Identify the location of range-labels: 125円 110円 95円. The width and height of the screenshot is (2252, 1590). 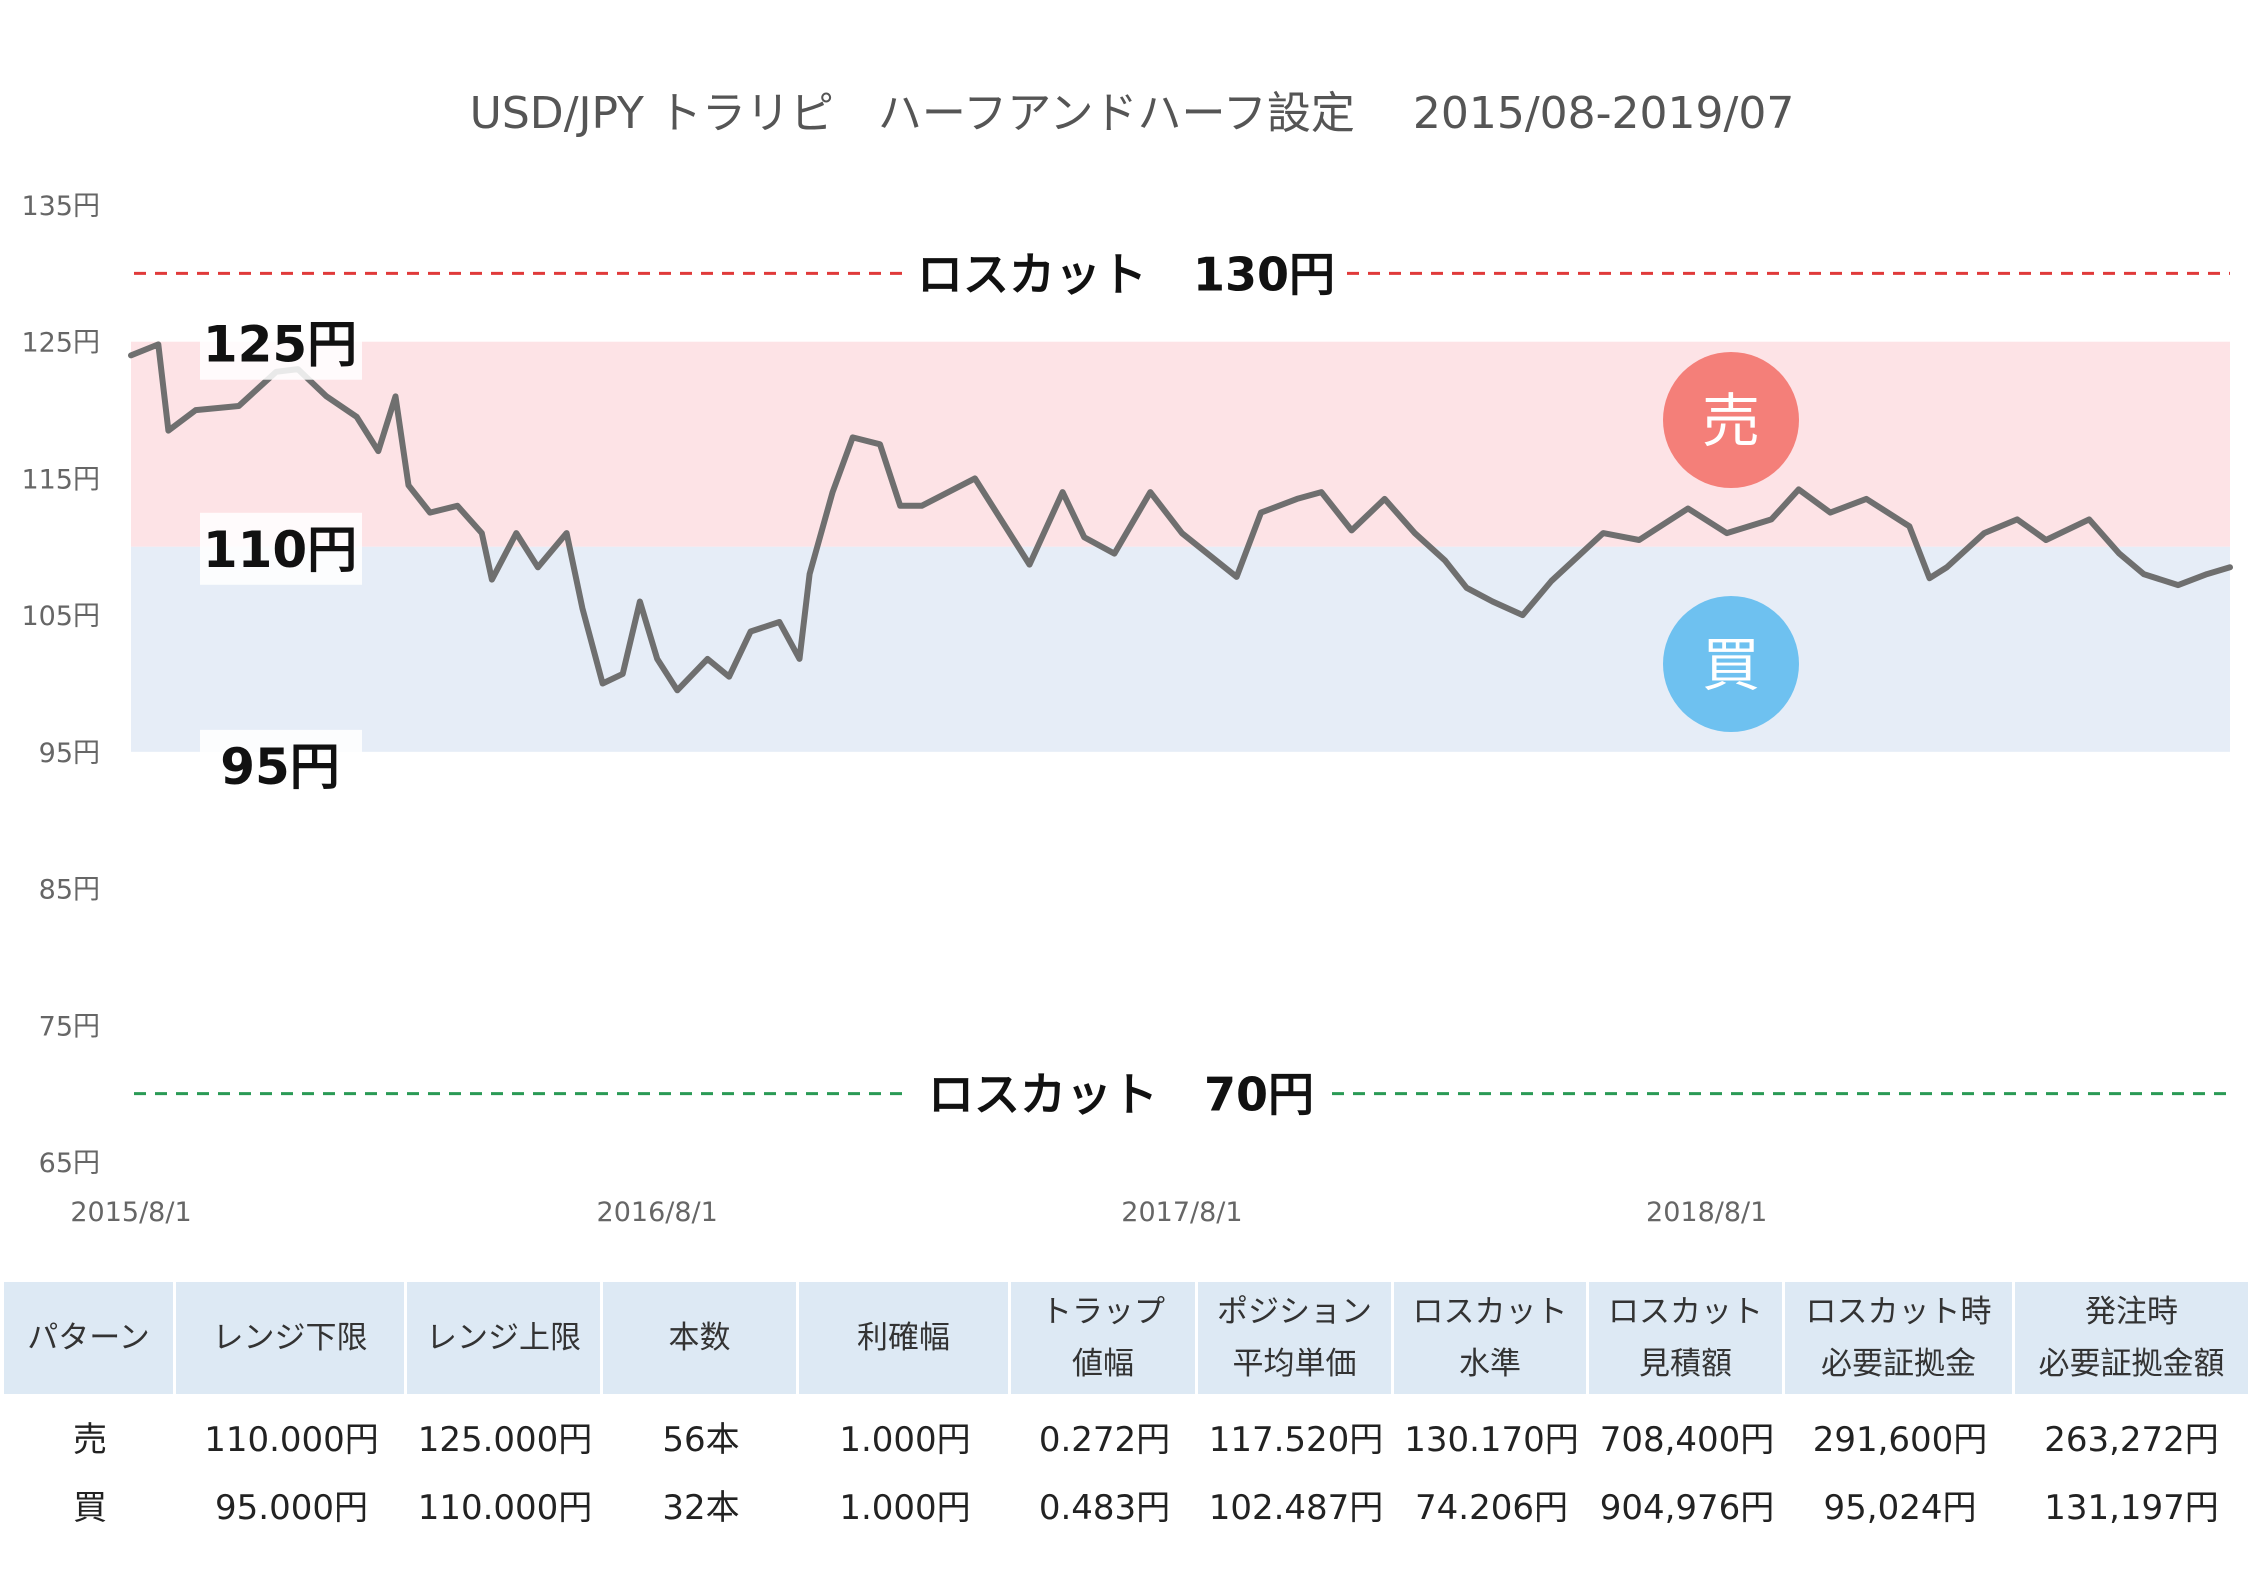
(281, 554).